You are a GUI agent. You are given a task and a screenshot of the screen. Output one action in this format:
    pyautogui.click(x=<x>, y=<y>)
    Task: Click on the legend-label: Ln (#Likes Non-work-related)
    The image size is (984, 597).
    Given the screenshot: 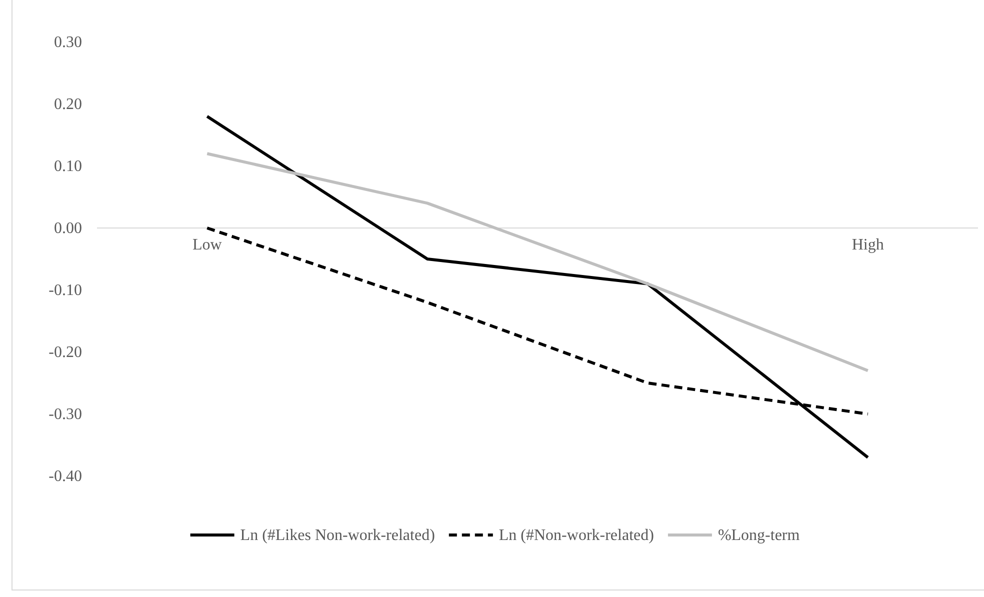 What is the action you would take?
    pyautogui.click(x=337, y=535)
    